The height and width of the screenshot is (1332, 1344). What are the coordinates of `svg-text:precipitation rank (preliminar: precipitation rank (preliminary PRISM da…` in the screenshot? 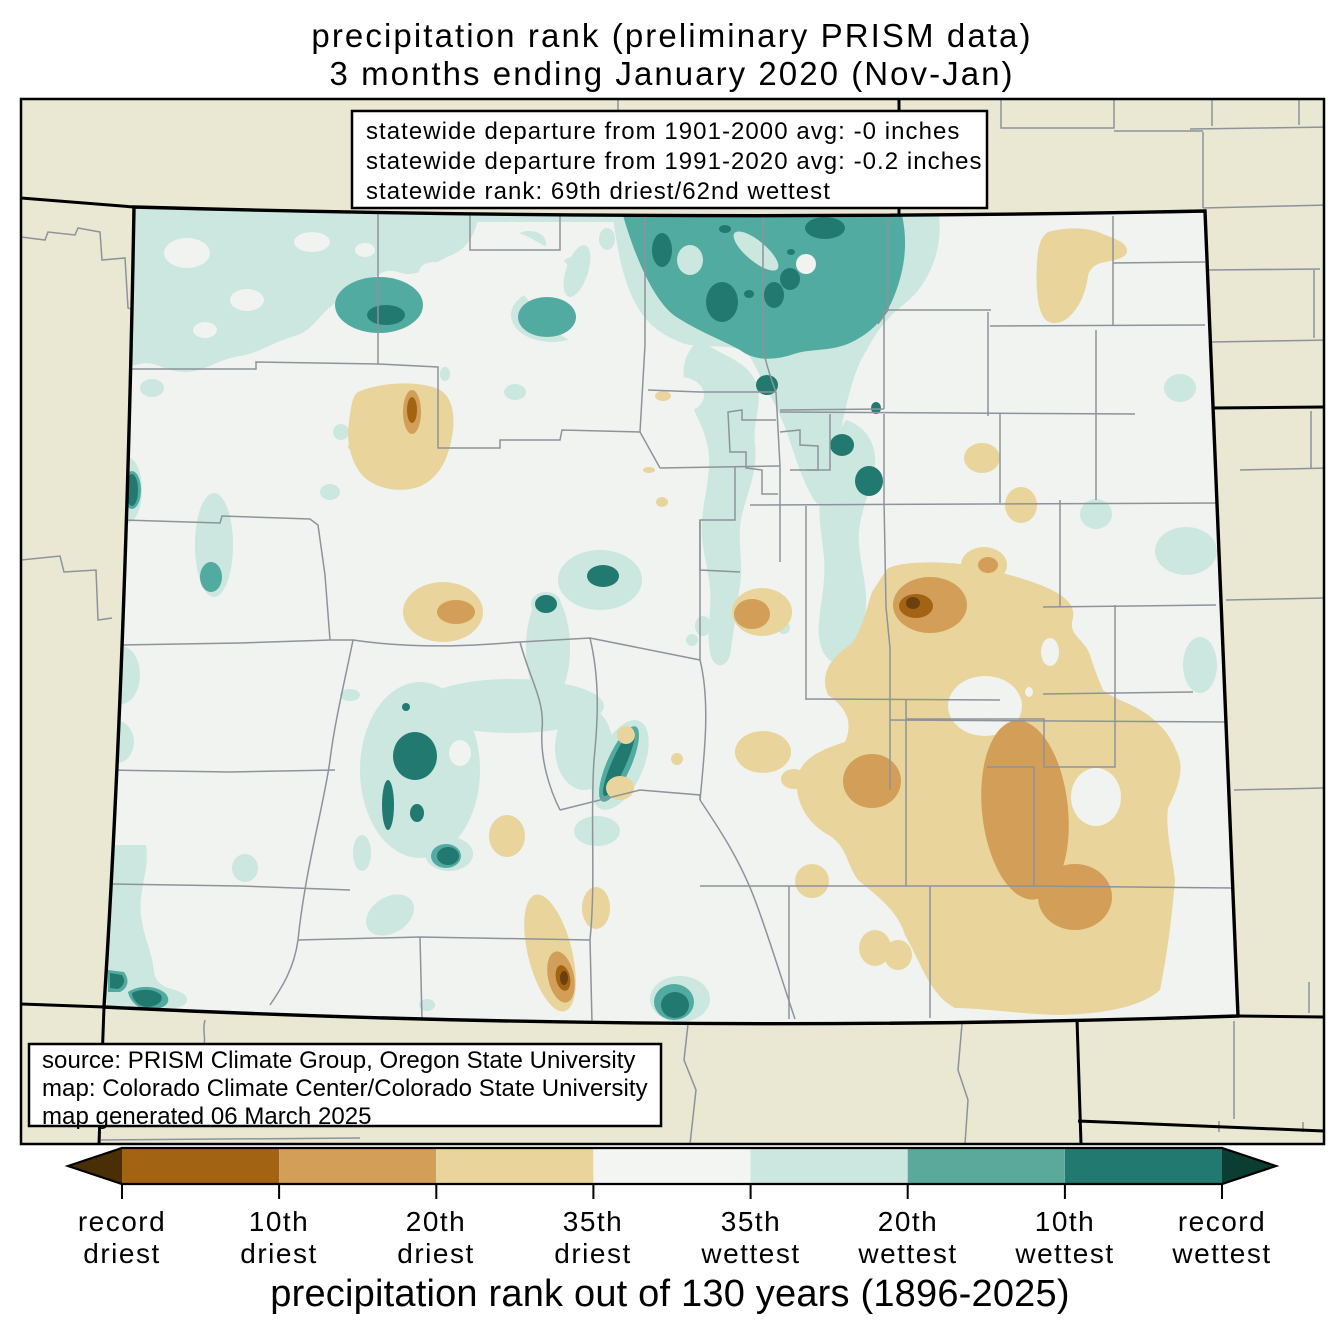 It's located at (671, 35).